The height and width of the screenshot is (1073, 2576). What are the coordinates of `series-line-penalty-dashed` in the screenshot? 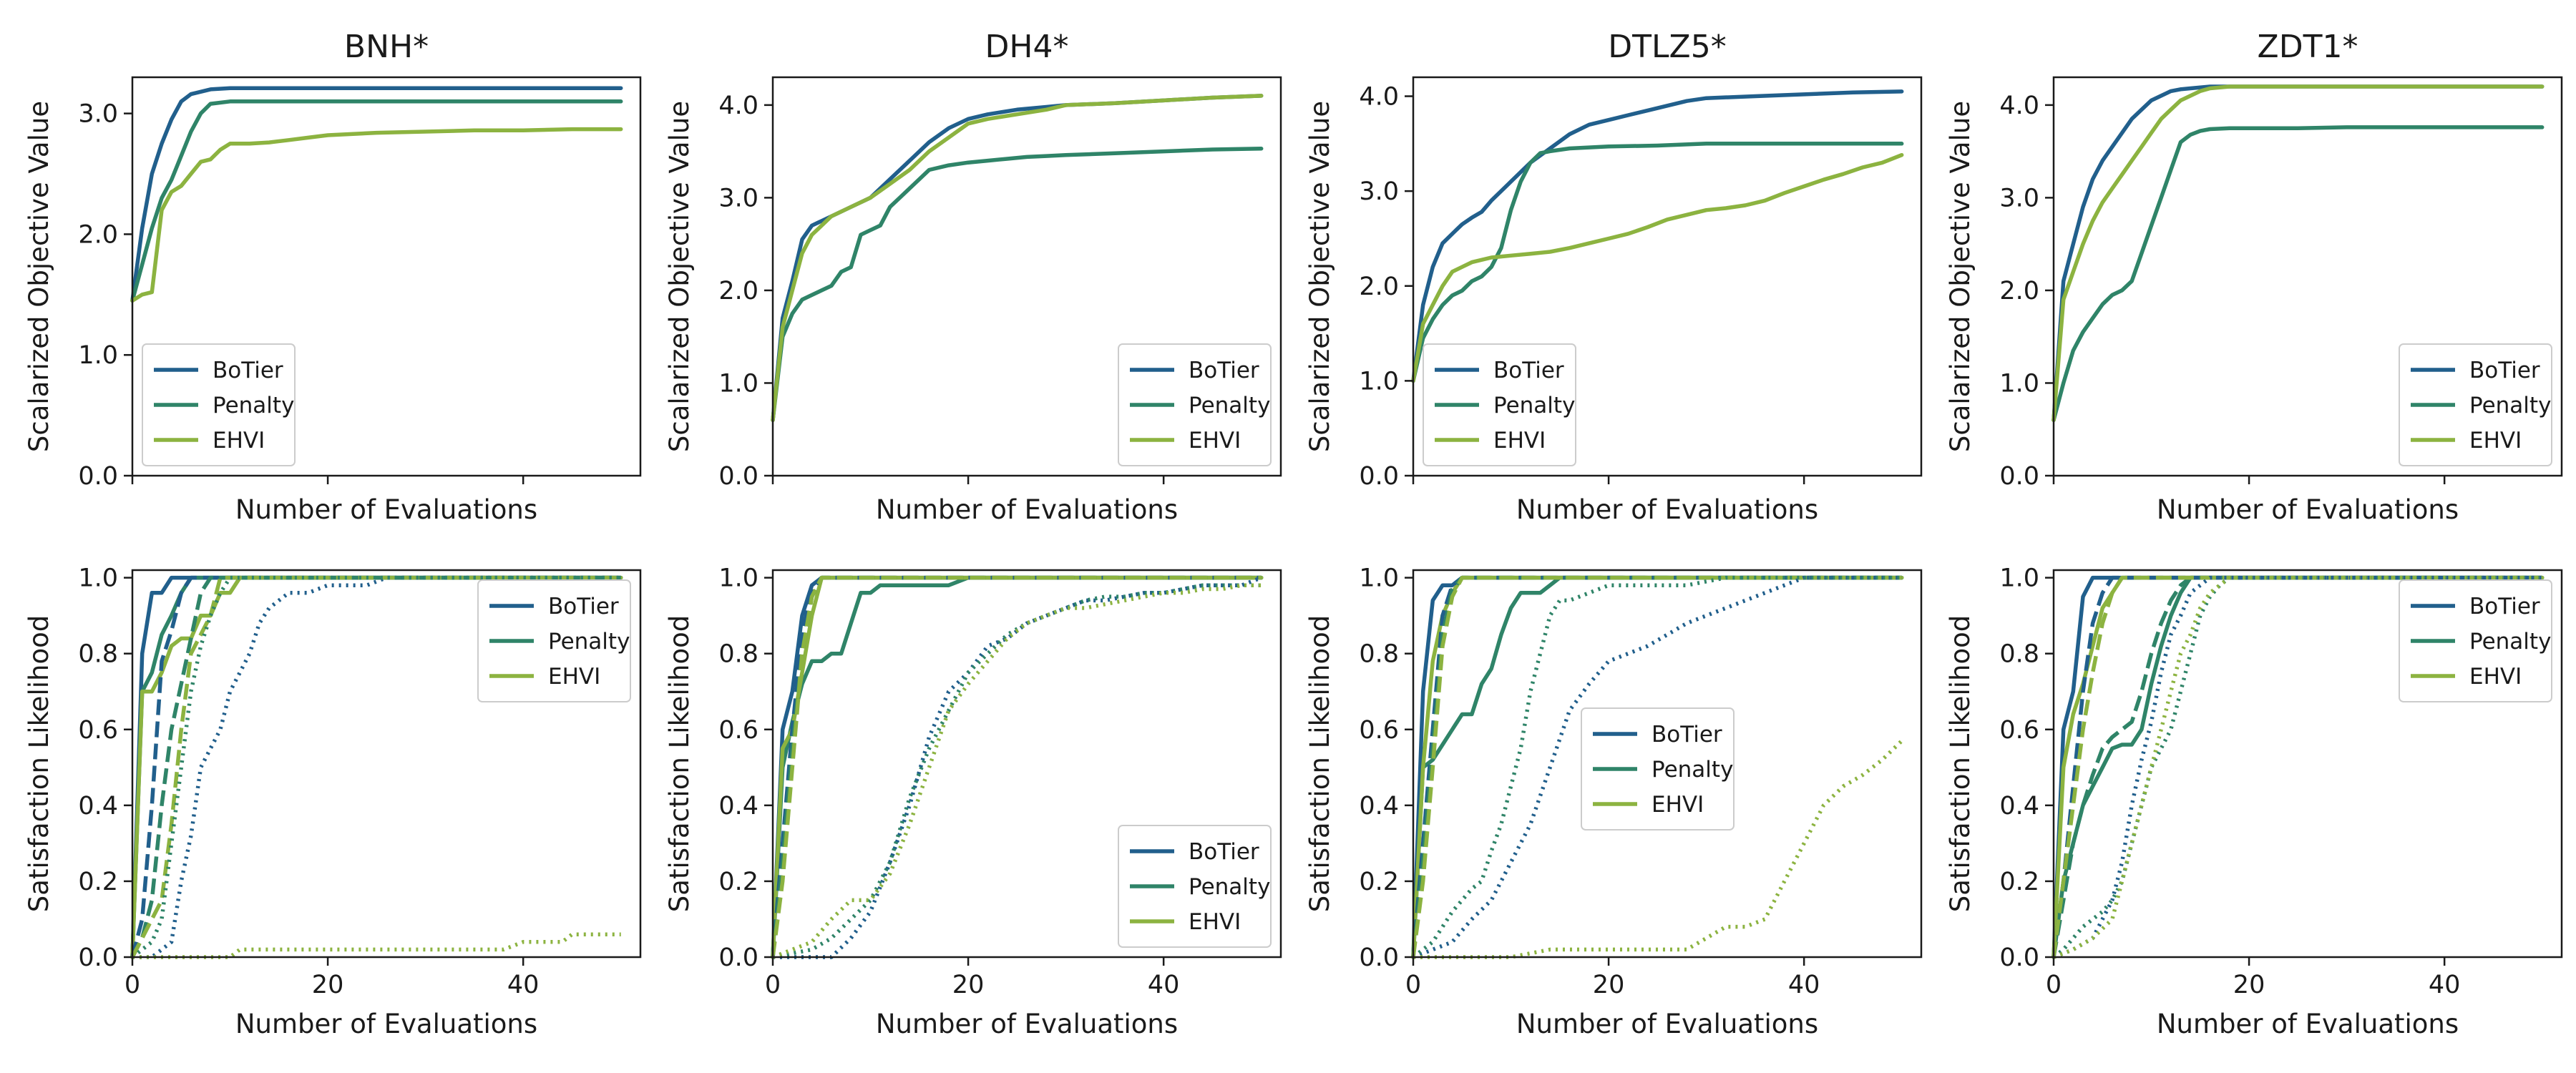 It's located at (375, 767).